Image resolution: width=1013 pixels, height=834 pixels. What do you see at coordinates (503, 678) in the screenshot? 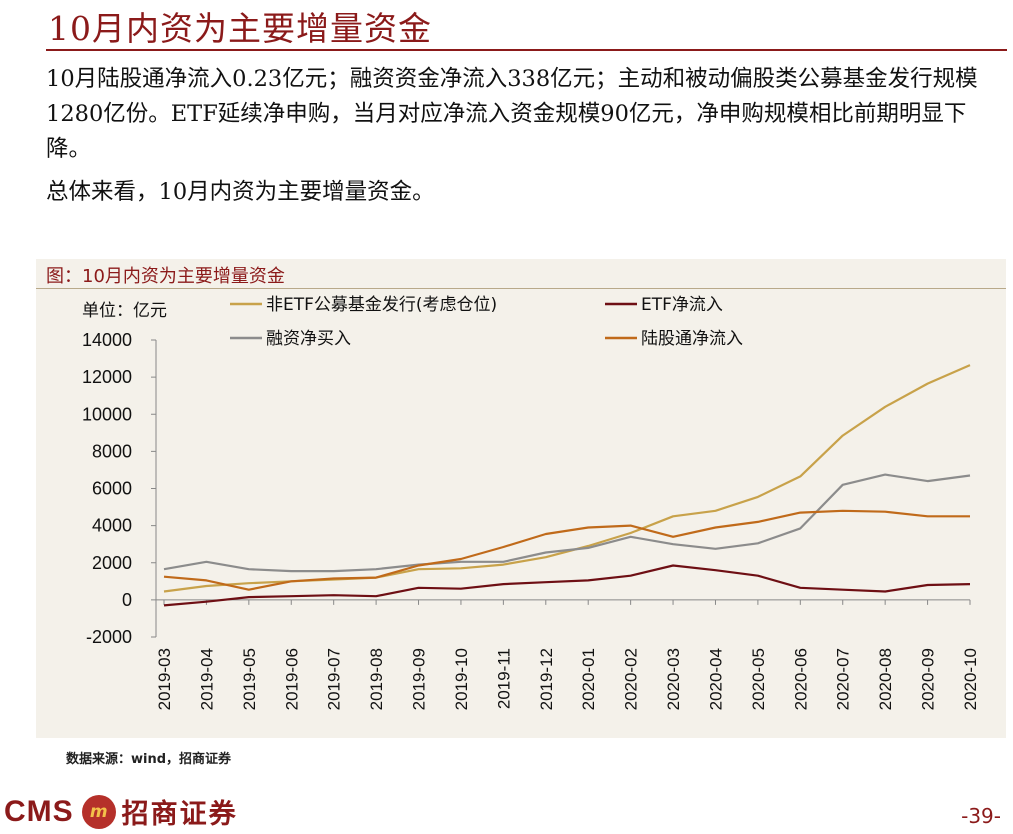
I see `x-tick-label: 2019-11` at bounding box center [503, 678].